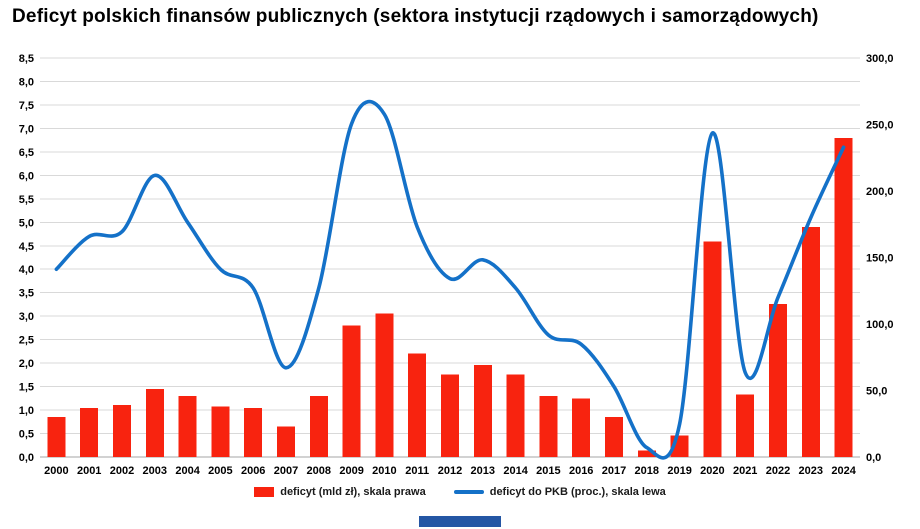 This screenshot has width=920, height=529. I want to click on svg-text: 2016, so click(581, 471).